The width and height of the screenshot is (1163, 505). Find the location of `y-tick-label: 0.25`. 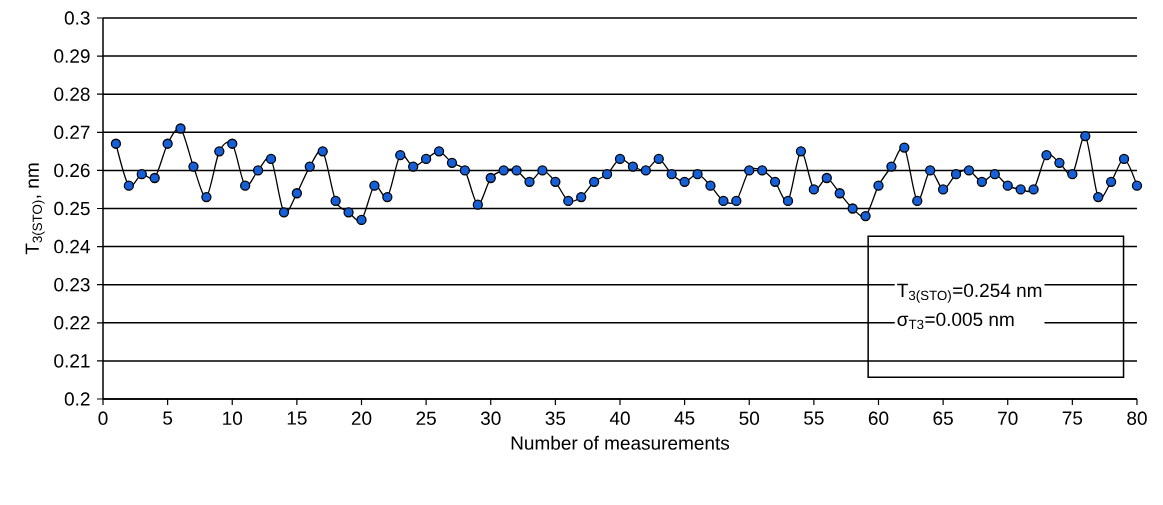

y-tick-label: 0.25 is located at coordinates (72, 208).